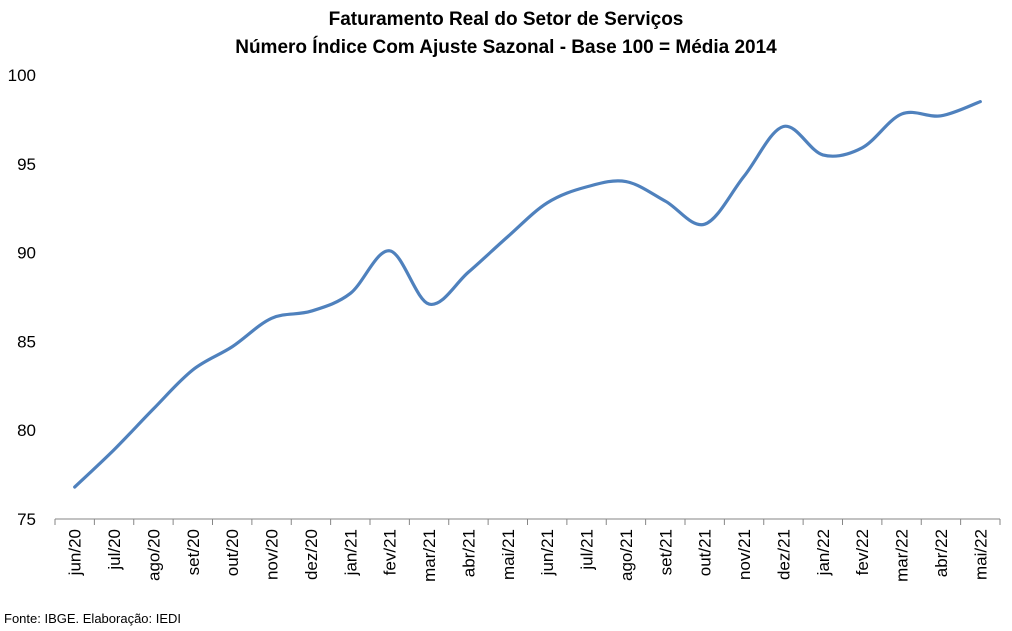 The image size is (1012, 631). I want to click on x-tick-label: fev/21, so click(390, 552).